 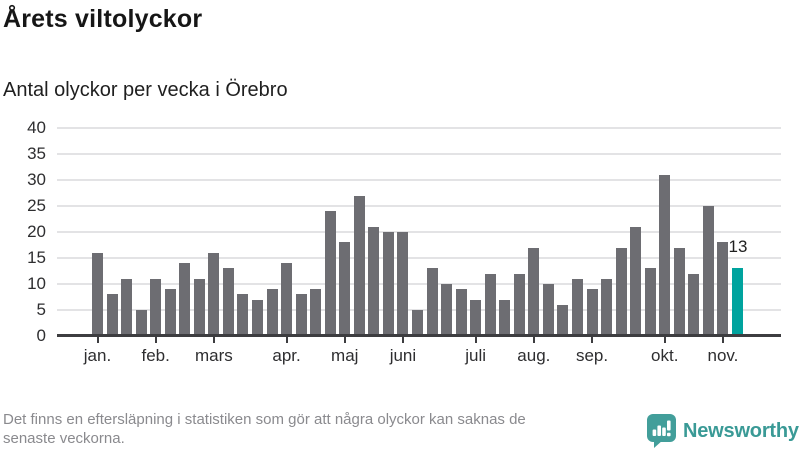 I want to click on x-axis-month-label: apr., so click(x=286, y=355).